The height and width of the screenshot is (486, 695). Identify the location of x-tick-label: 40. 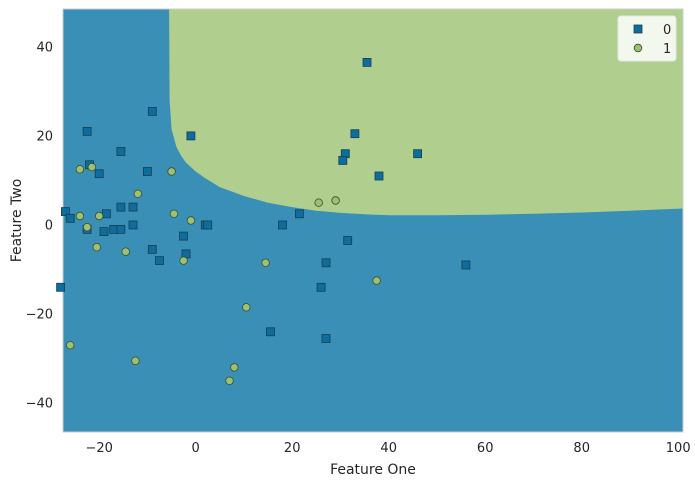
(388, 448).